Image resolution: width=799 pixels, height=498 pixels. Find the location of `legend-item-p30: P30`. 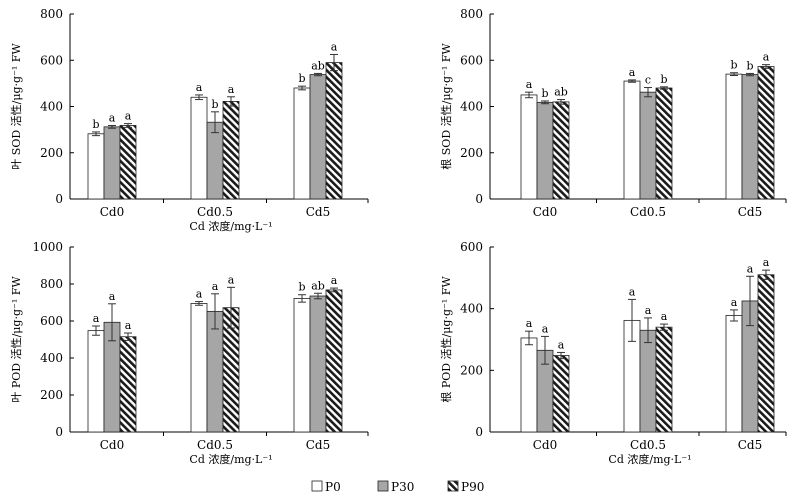

legend-item-p30: P30 is located at coordinates (395, 487).